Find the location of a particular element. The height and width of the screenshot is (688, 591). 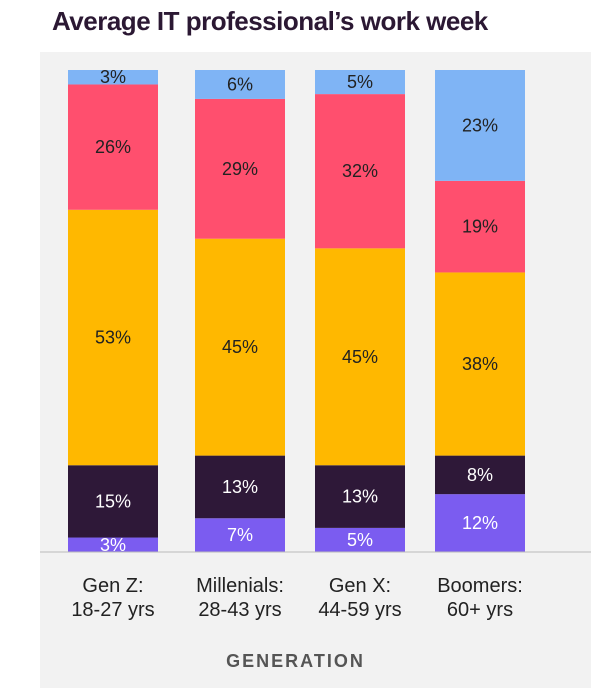

data-label-gen-z-5: 3% is located at coordinates (113, 77).